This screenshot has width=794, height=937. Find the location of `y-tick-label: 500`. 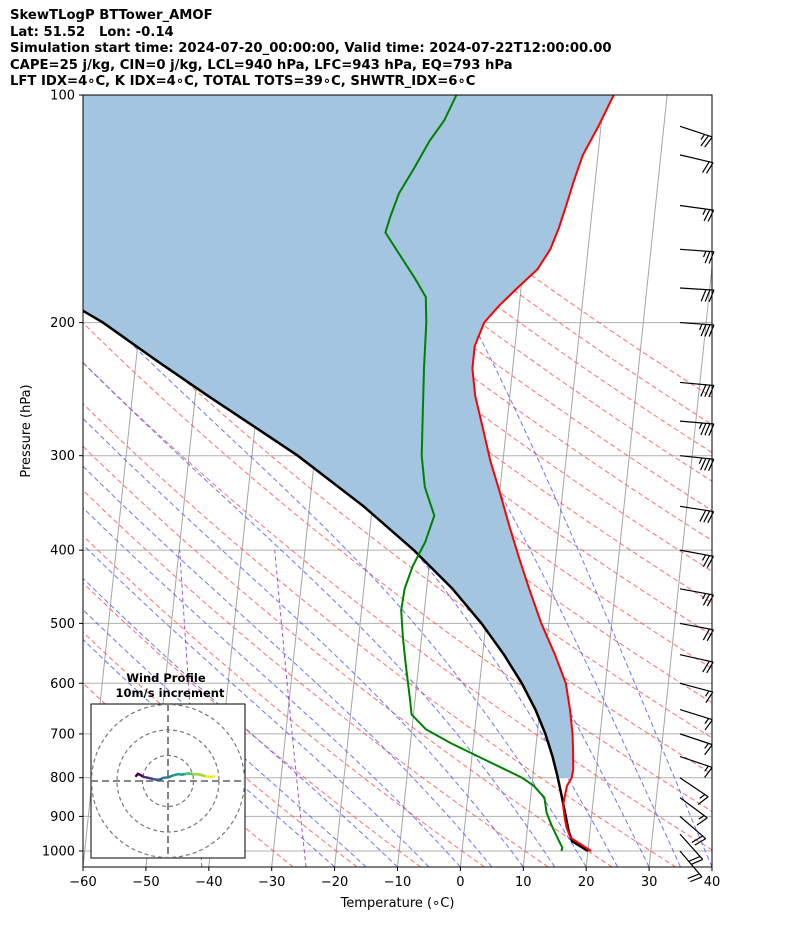

y-tick-label: 500 is located at coordinates (62, 624).